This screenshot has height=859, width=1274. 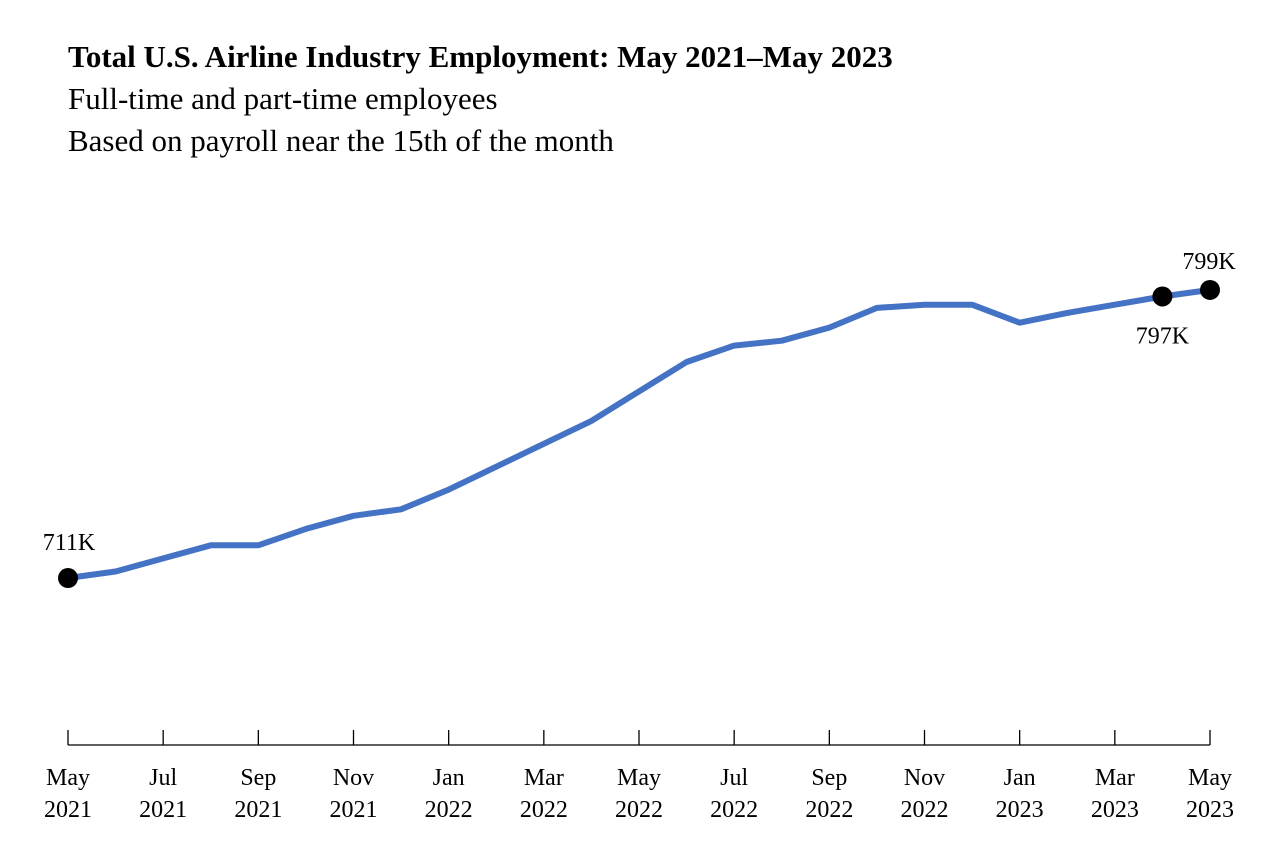 I want to click on data-label: 799K, so click(x=1209, y=262).